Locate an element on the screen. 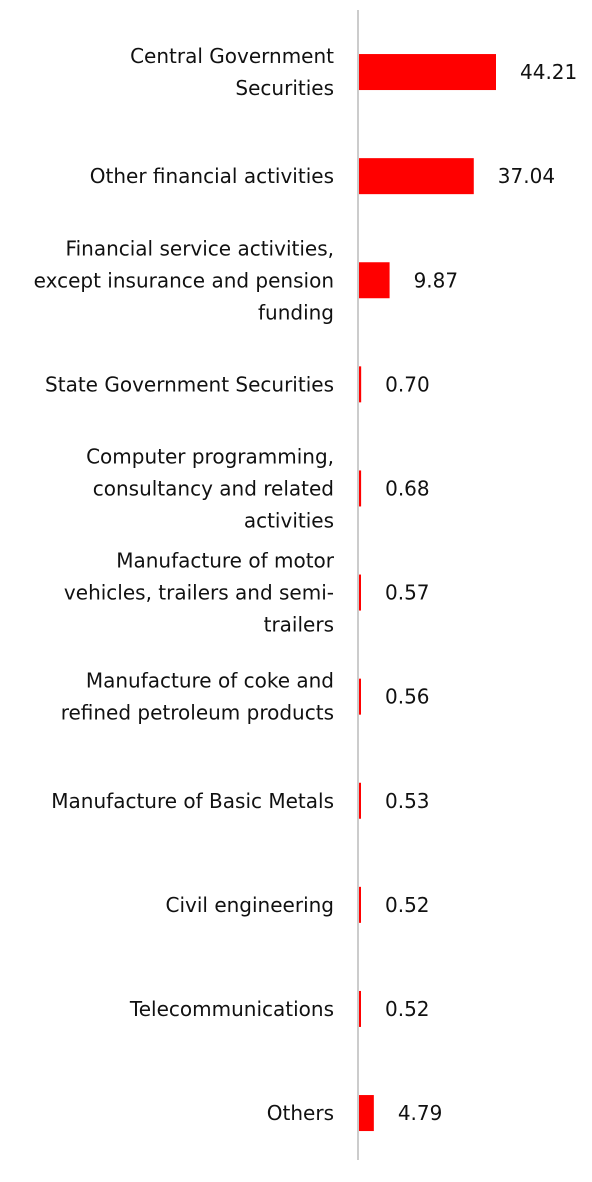 The width and height of the screenshot is (592, 1182). data-label: 9.87 is located at coordinates (436, 280).